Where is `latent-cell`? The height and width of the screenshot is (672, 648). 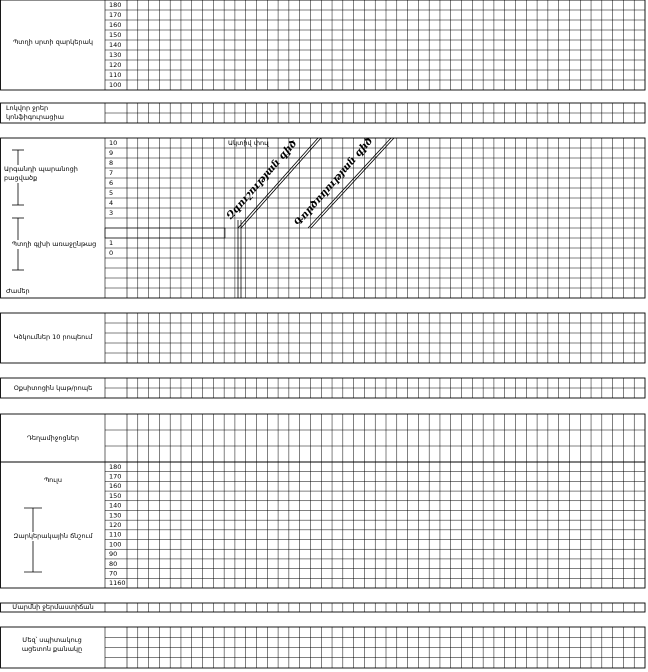
latent-cell is located at coordinates (165, 233).